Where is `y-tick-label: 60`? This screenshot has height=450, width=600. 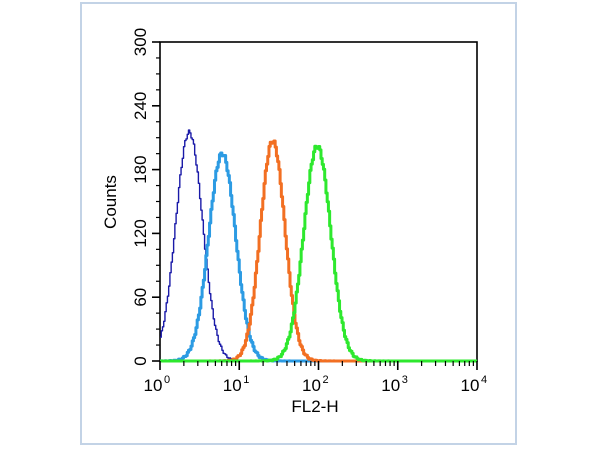 y-tick-label: 60 is located at coordinates (140, 297).